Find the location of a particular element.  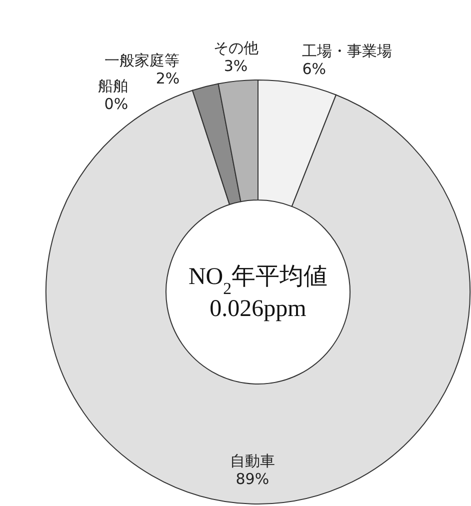

text: 0.026ppm is located at coordinates (258, 309).